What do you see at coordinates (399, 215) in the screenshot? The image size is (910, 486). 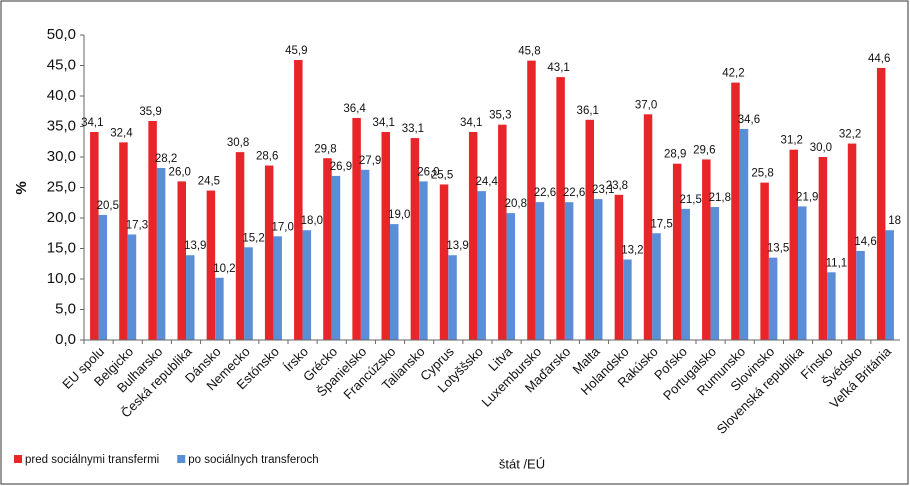 I see `value-label: 19,0` at bounding box center [399, 215].